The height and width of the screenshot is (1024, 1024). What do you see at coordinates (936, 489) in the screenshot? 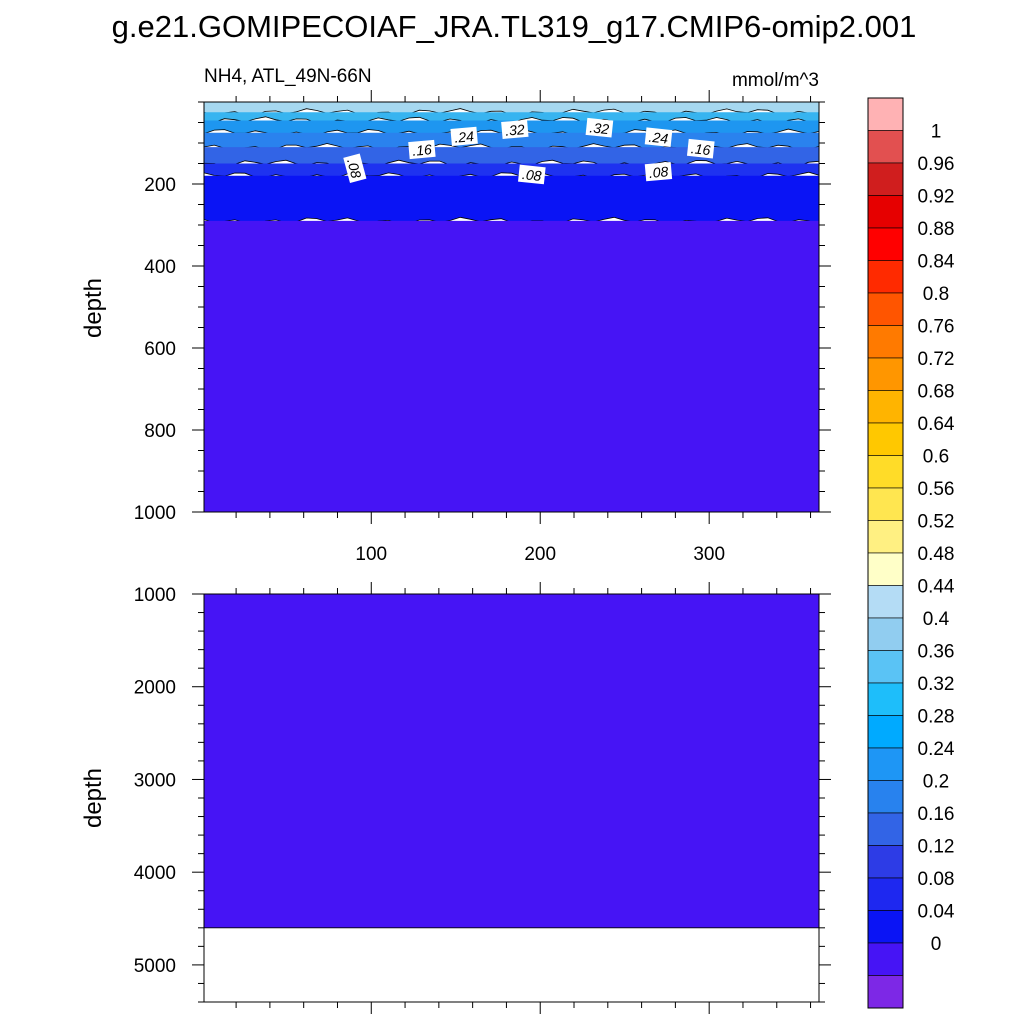
I see `colorbar-label: 0.56` at bounding box center [936, 489].